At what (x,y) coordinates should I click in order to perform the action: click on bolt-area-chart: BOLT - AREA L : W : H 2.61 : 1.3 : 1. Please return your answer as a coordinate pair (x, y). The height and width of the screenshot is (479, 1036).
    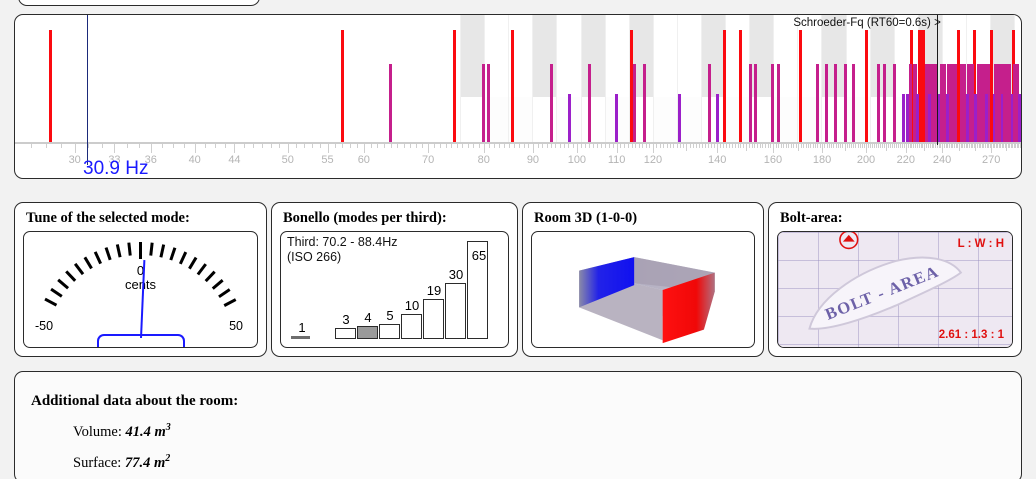
    Looking at the image, I should click on (895, 289).